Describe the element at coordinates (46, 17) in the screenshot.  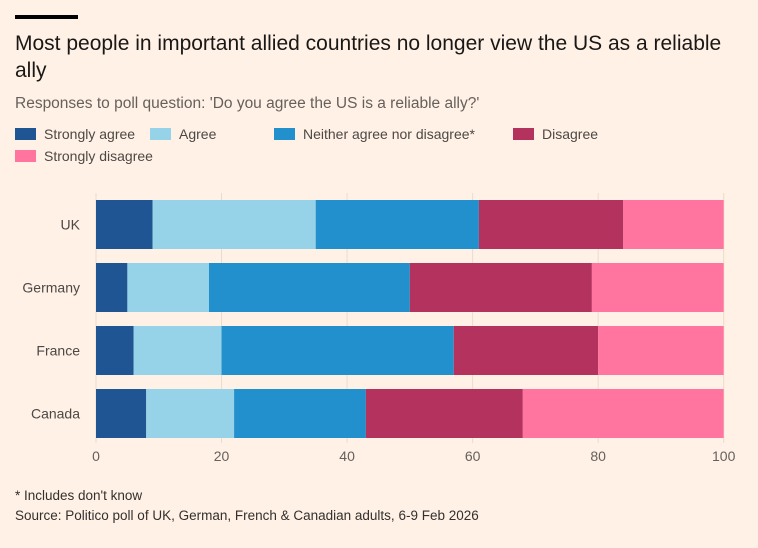
I see `header-rule` at that location.